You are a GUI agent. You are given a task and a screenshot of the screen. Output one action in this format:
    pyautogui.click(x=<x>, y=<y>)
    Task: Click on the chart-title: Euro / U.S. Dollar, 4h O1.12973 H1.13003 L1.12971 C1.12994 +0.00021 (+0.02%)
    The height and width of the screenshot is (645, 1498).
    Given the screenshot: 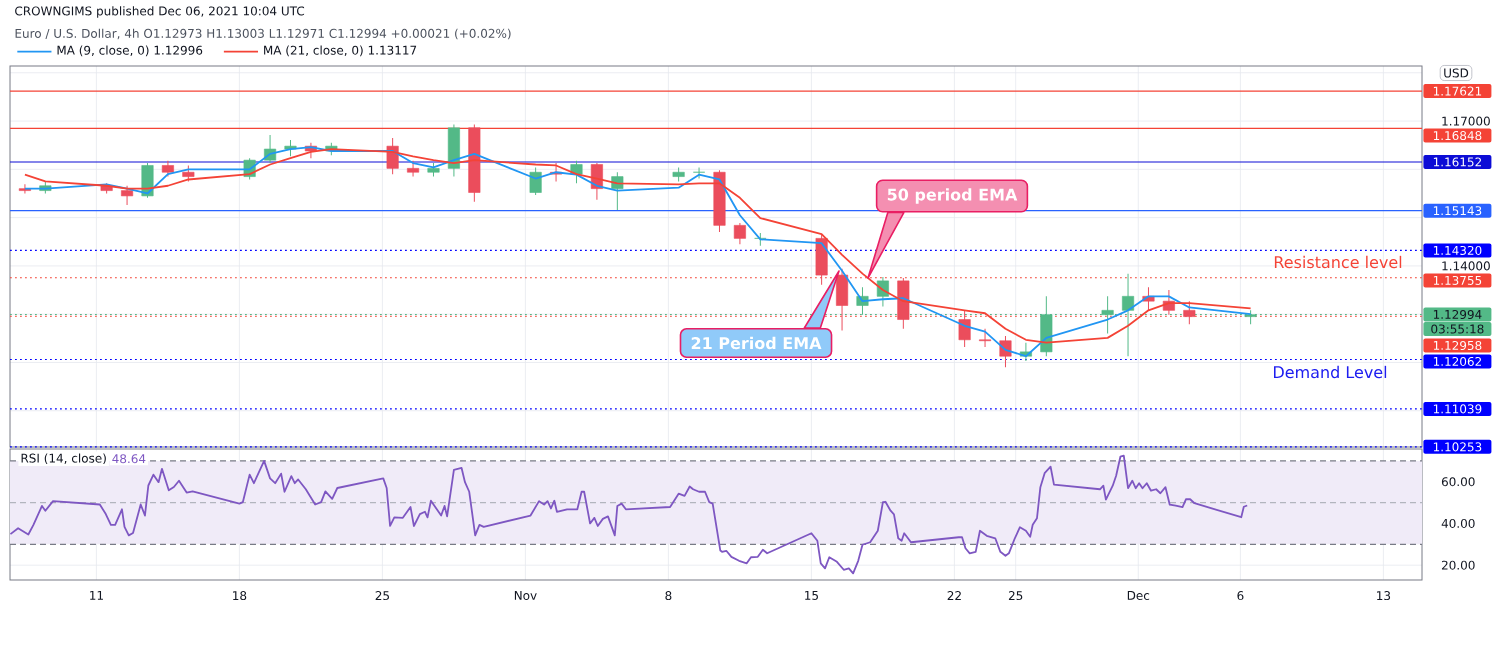 What is the action you would take?
    pyautogui.click(x=263, y=34)
    